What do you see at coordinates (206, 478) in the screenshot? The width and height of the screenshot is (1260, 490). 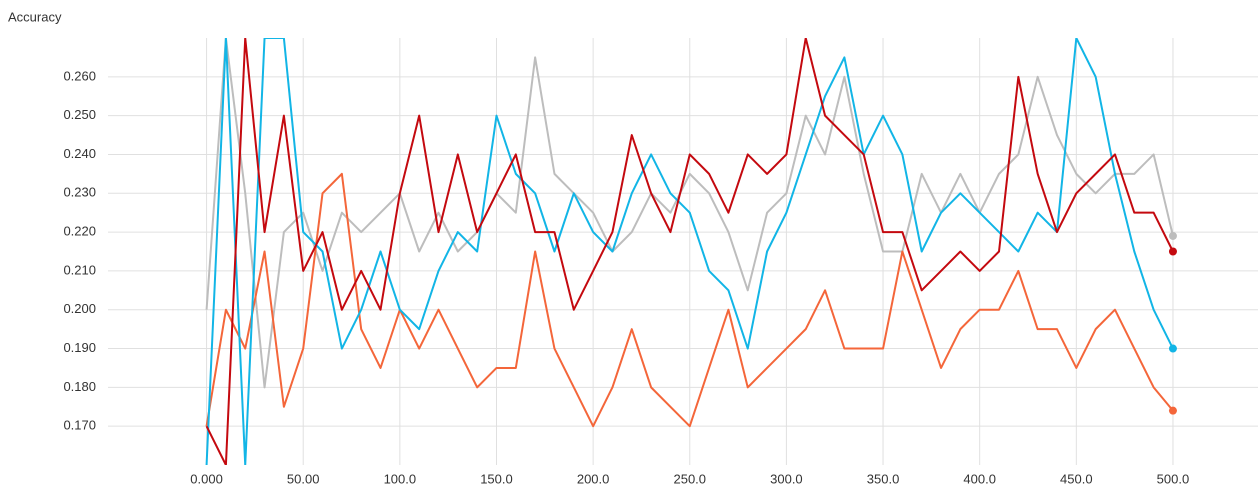 I see `x-tick-label: 0.000` at bounding box center [206, 478].